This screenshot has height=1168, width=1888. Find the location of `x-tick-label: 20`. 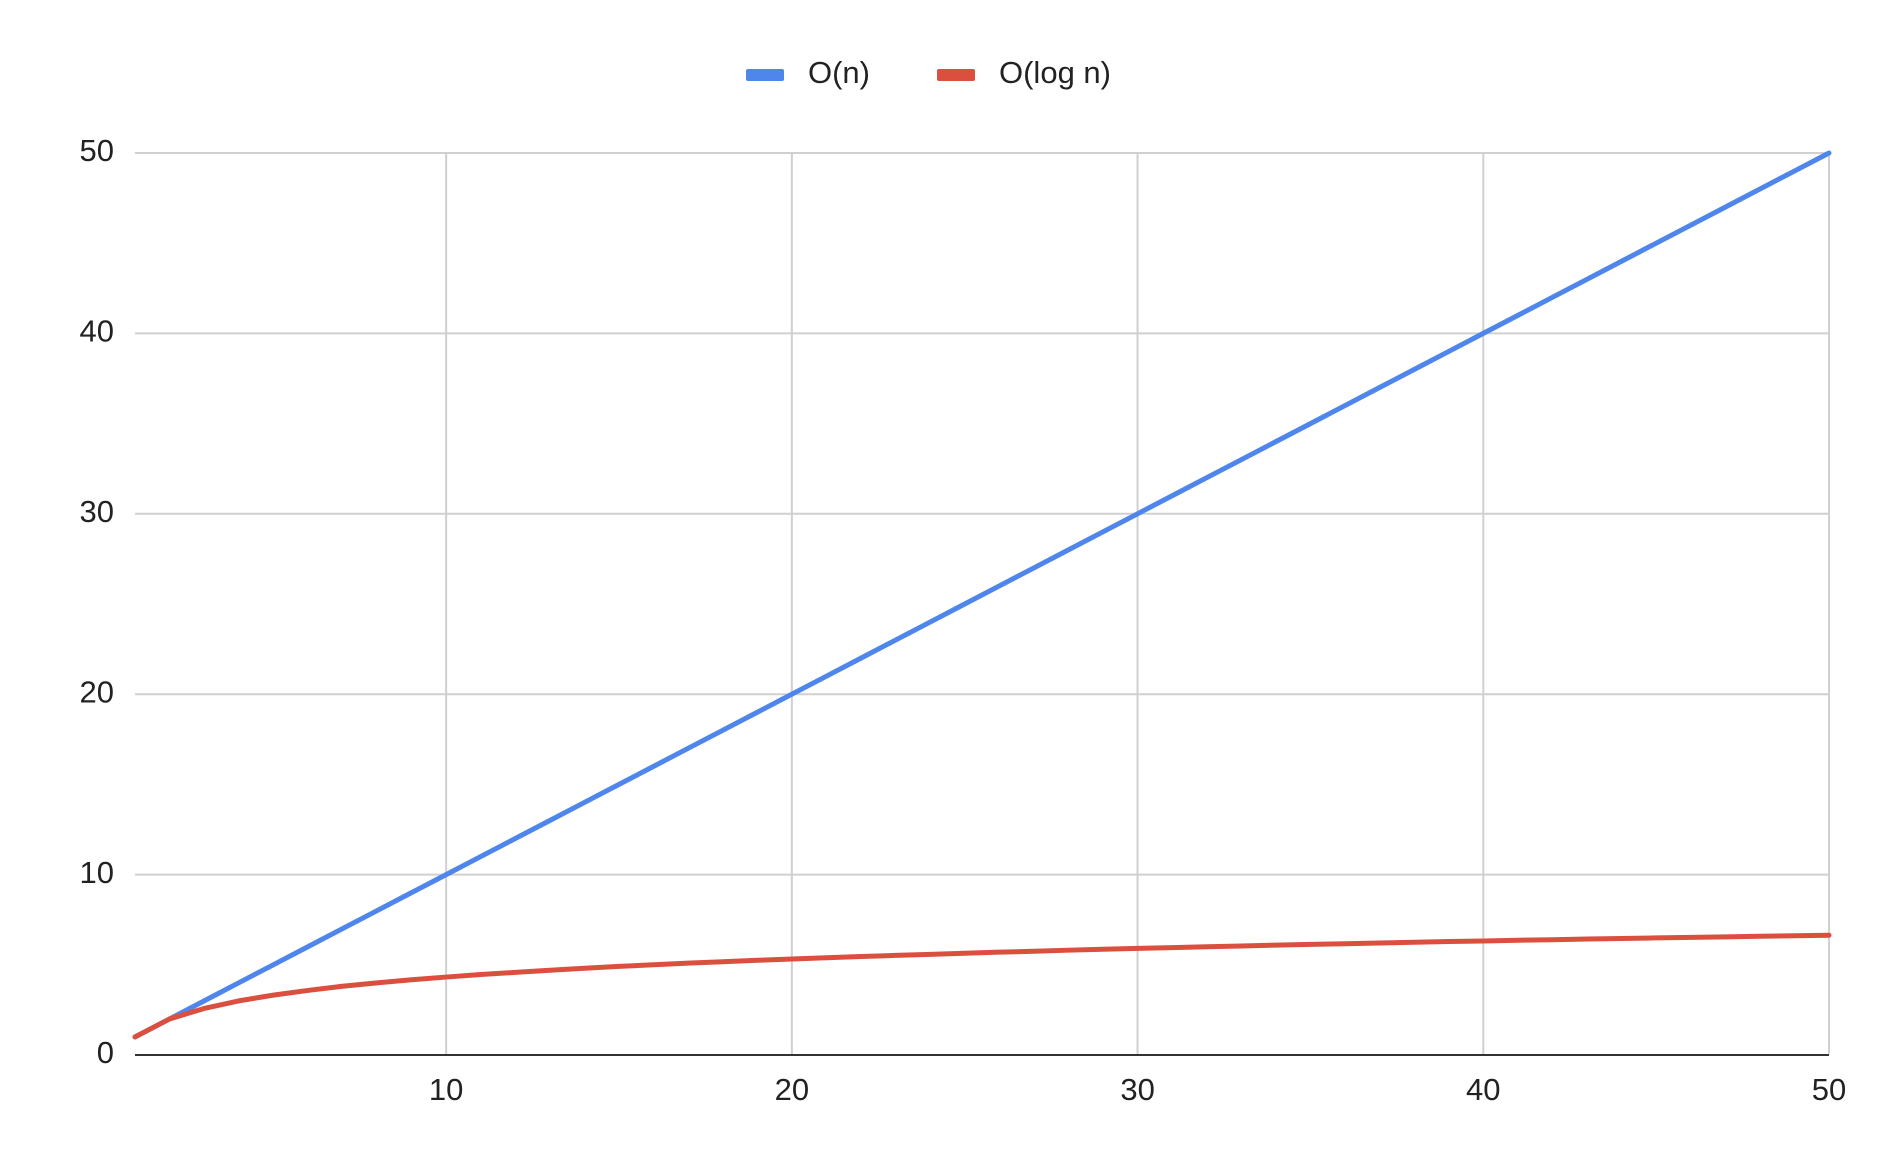

x-tick-label: 20 is located at coordinates (792, 1089).